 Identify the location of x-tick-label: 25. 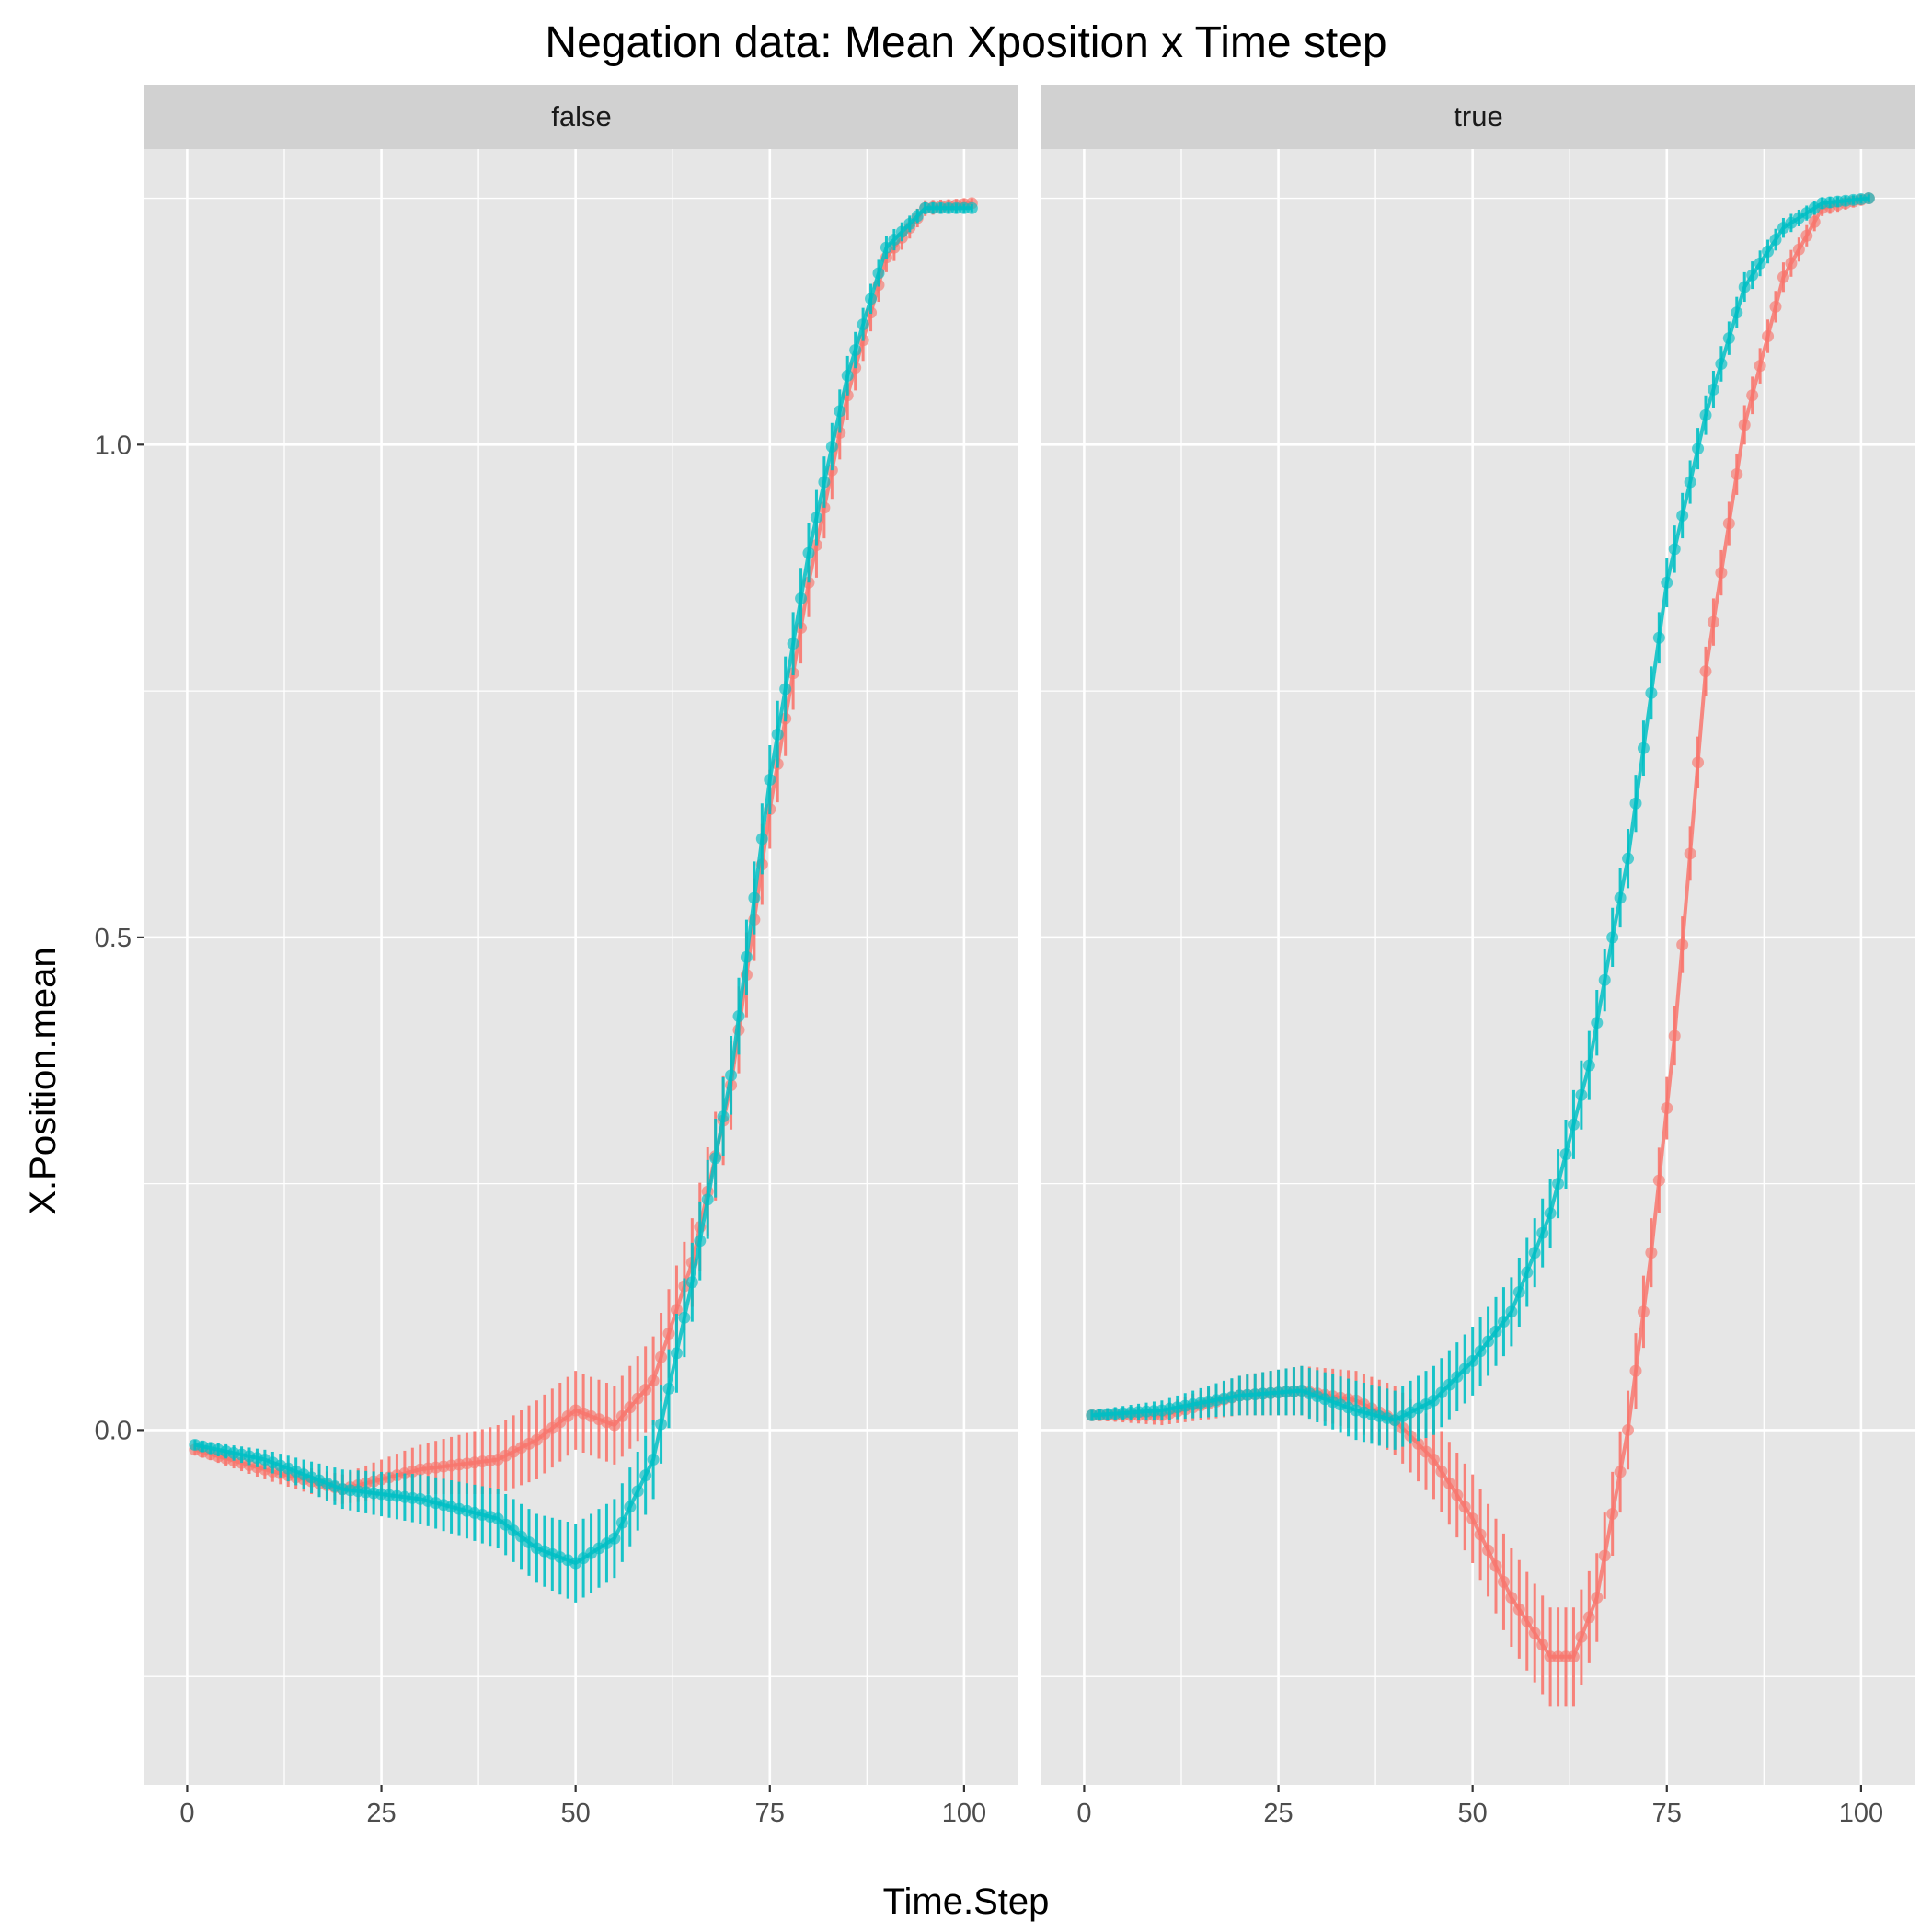
(1278, 1813).